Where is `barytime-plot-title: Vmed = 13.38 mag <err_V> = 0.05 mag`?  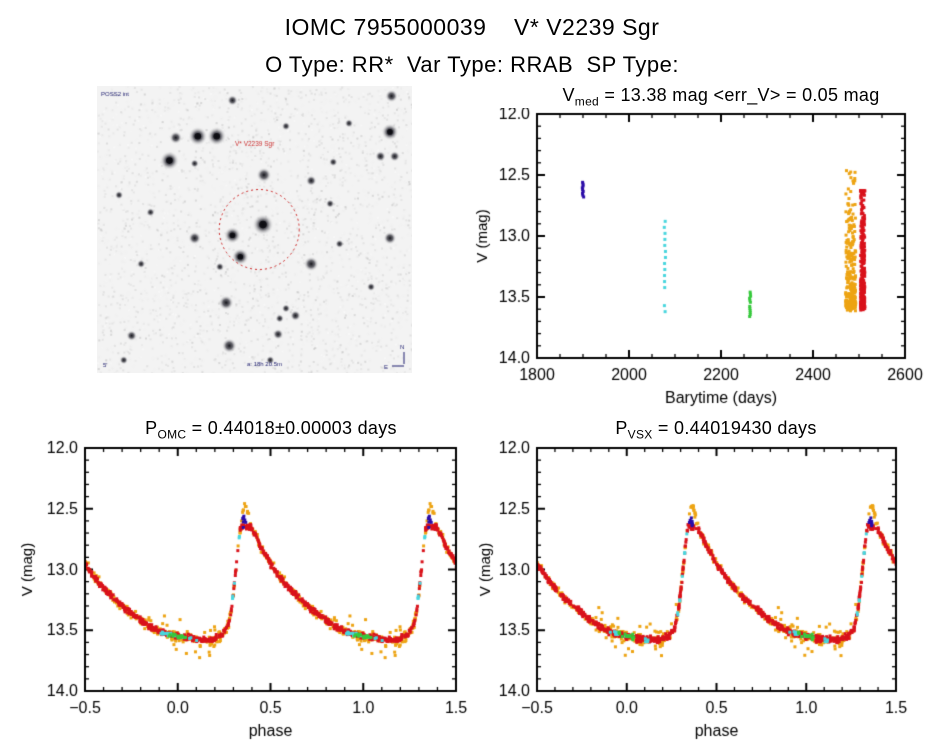
barytime-plot-title: Vmed = 13.38 mag <err_V> = 0.05 mag is located at coordinates (720, 97).